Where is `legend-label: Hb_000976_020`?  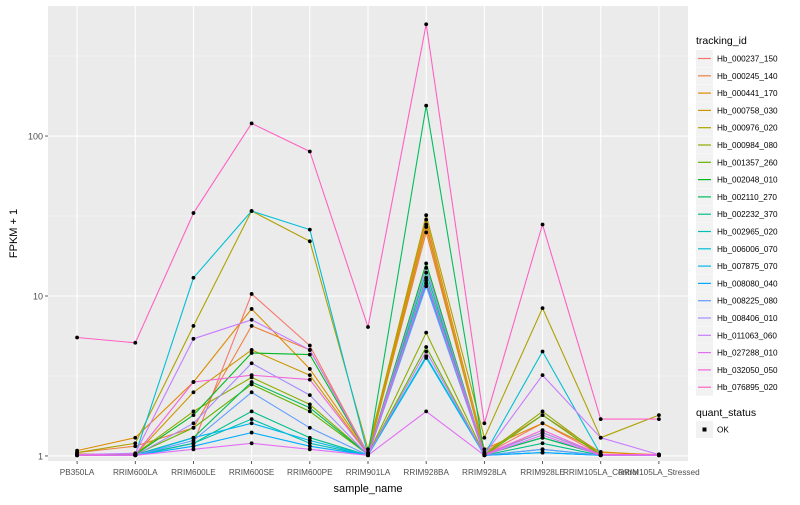
legend-label: Hb_000976_020 is located at coordinates (747, 128).